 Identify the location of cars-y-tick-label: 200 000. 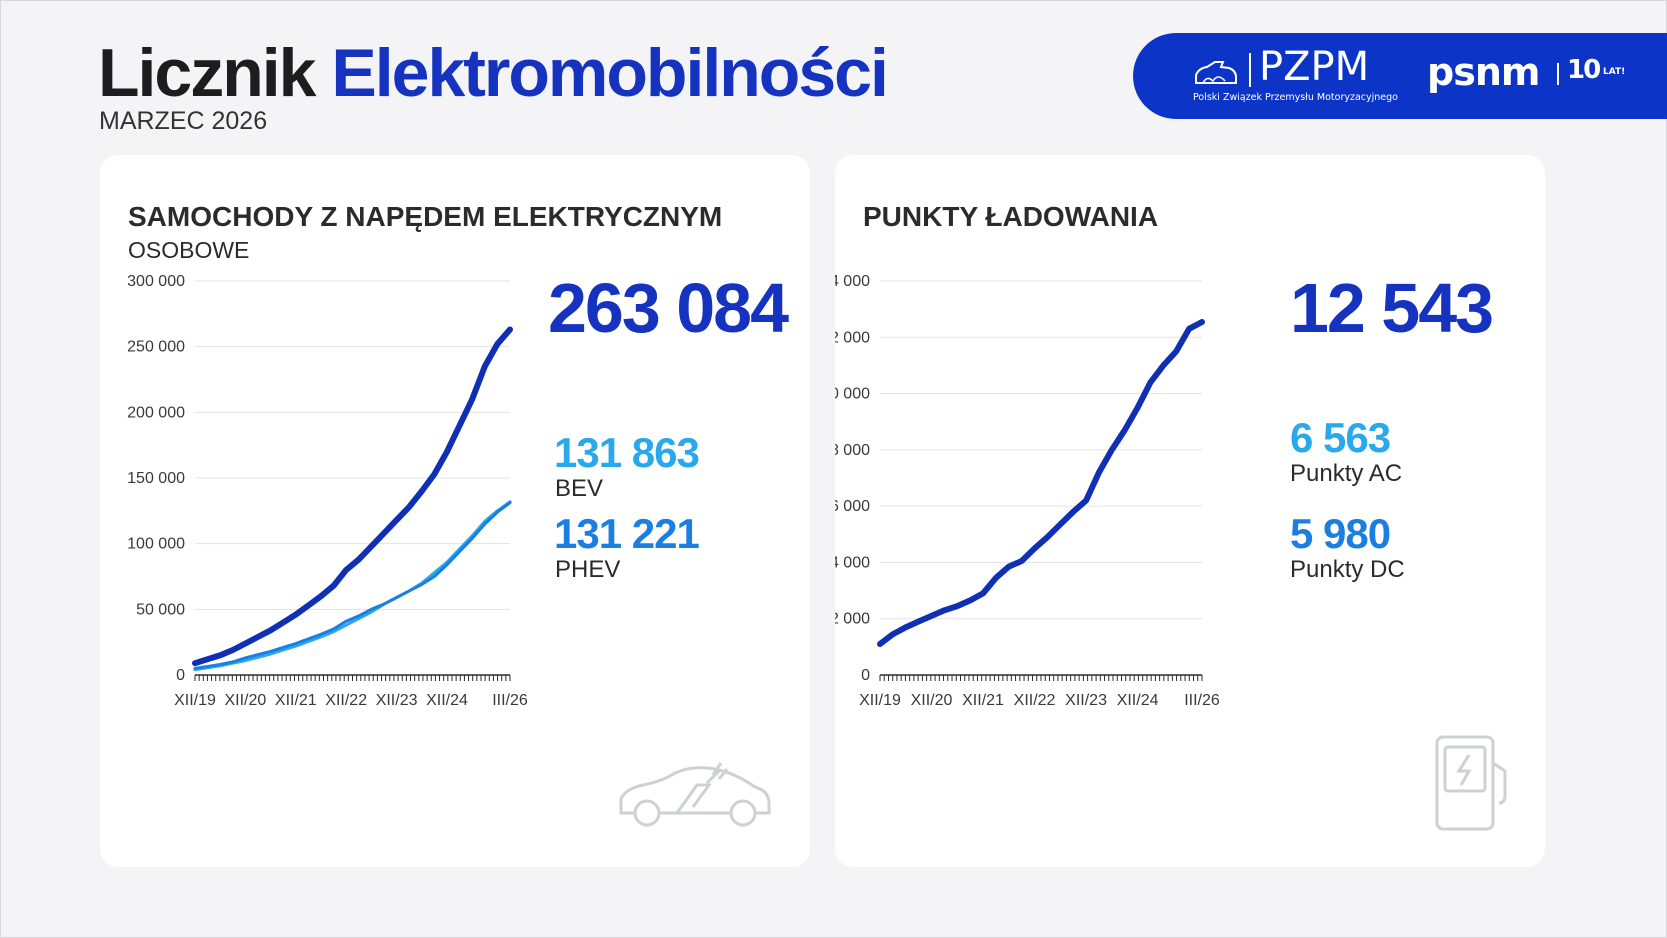
(156, 412).